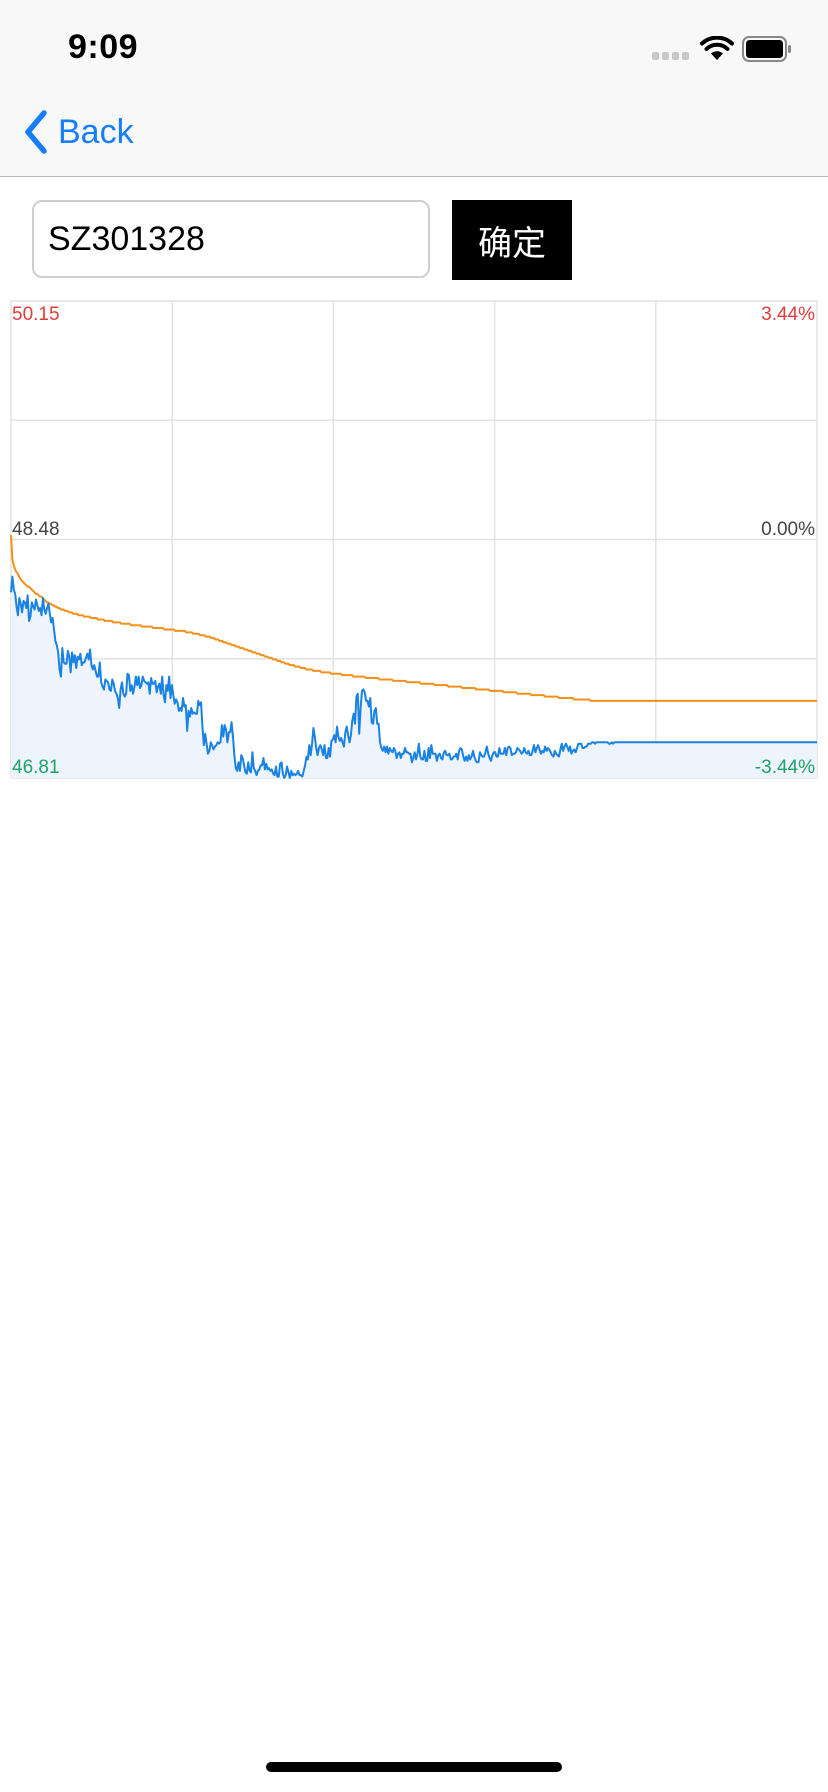 This screenshot has height=1792, width=828. I want to click on home-indicator, so click(414, 1767).